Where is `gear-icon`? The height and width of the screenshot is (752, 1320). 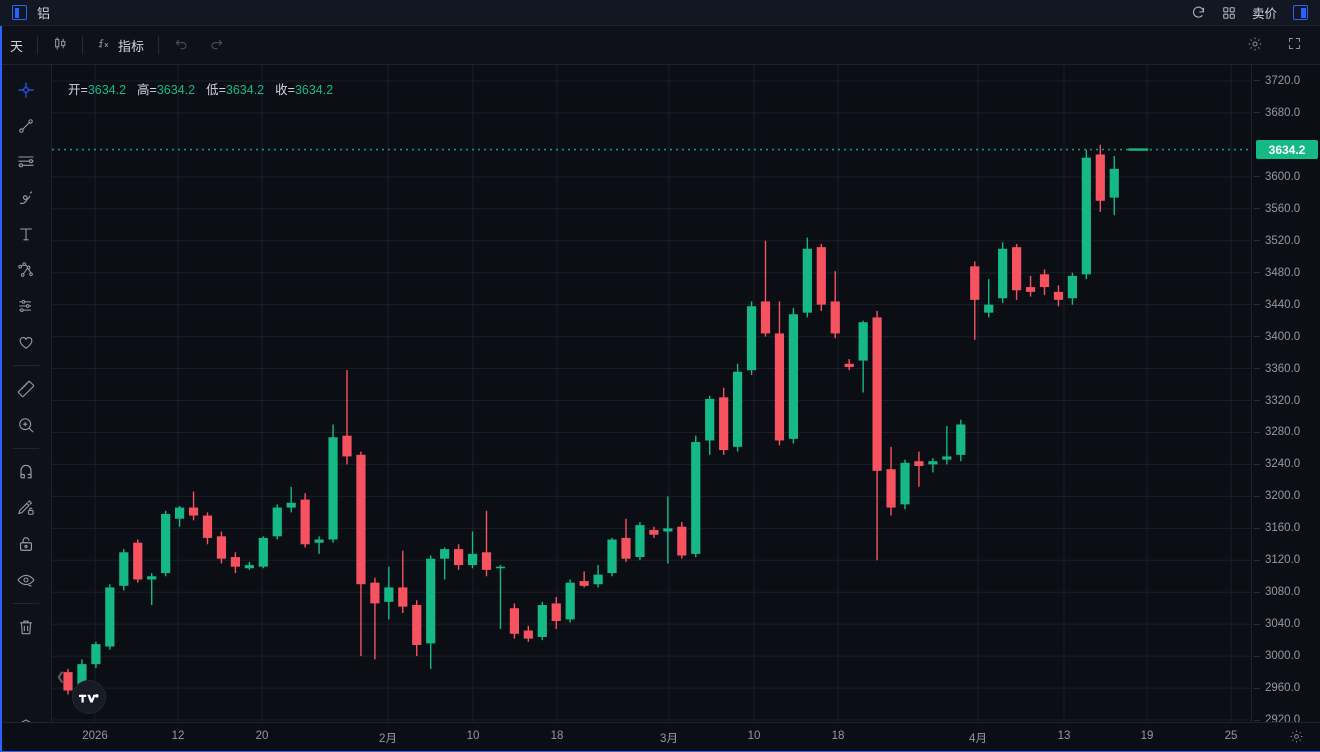
gear-icon is located at coordinates (1255, 45).